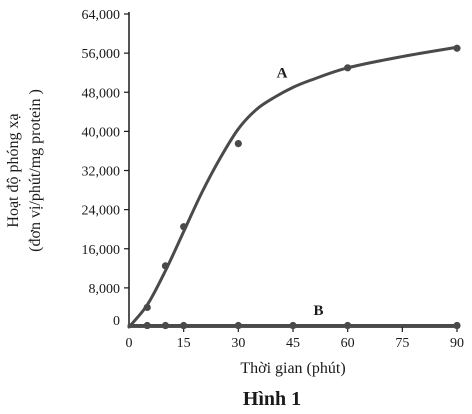 This screenshot has width=472, height=414. What do you see at coordinates (101, 93) in the screenshot?
I see `y-tick-label: 48,000` at bounding box center [101, 93].